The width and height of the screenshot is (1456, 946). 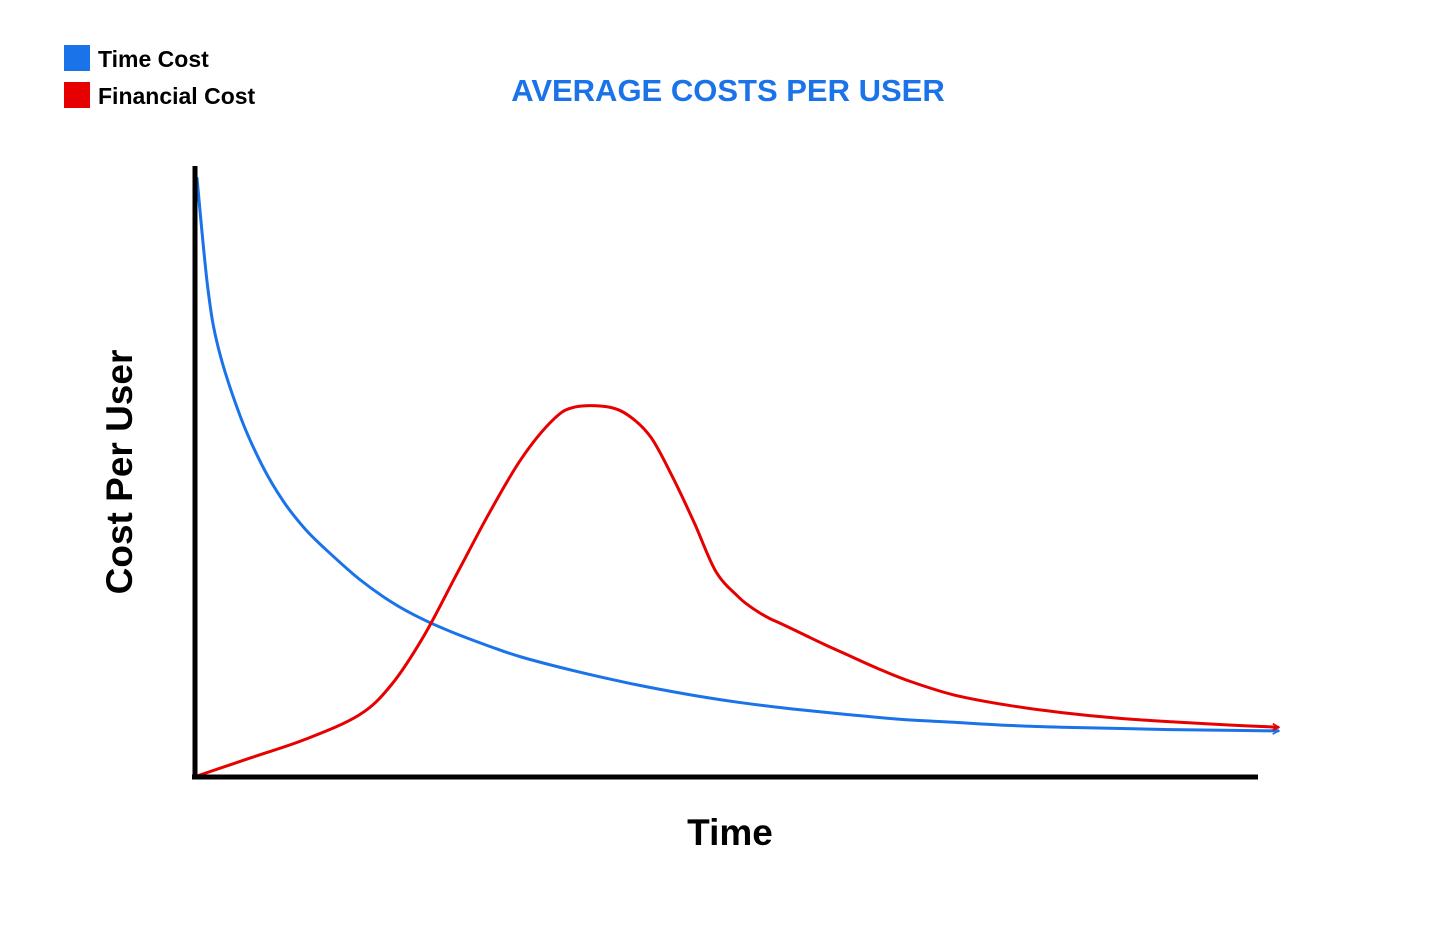 I want to click on legend-item-financial-cost: Financial Cost, so click(x=160, y=95).